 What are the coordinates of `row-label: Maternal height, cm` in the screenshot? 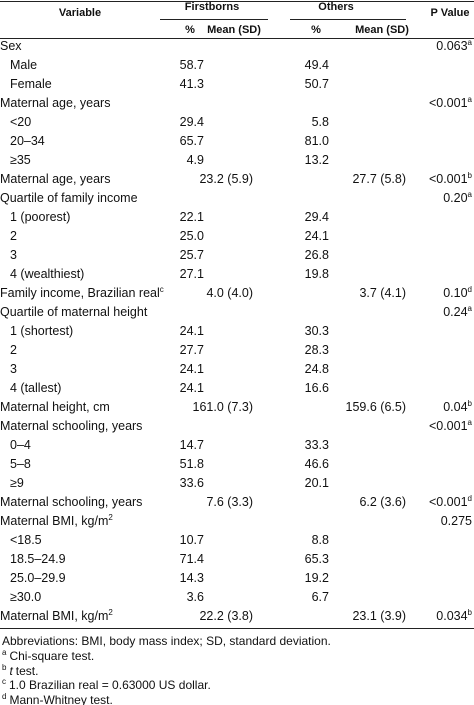 It's located at (55, 407).